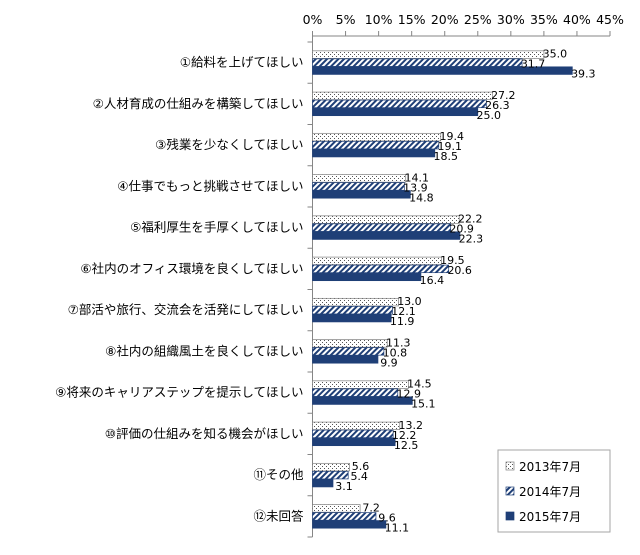 The image size is (640, 555). What do you see at coordinates (583, 74) in the screenshot?
I see `data-label: 39.3` at bounding box center [583, 74].